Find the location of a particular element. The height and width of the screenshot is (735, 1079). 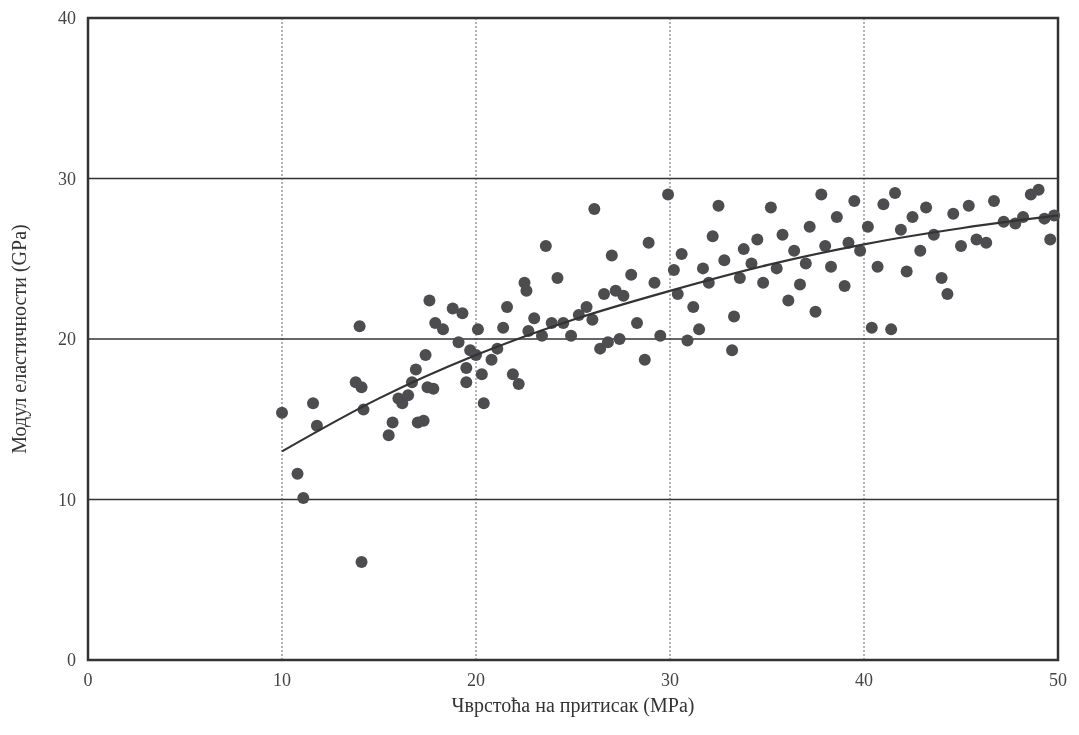

x-tick-label: 50 is located at coordinates (1058, 680).